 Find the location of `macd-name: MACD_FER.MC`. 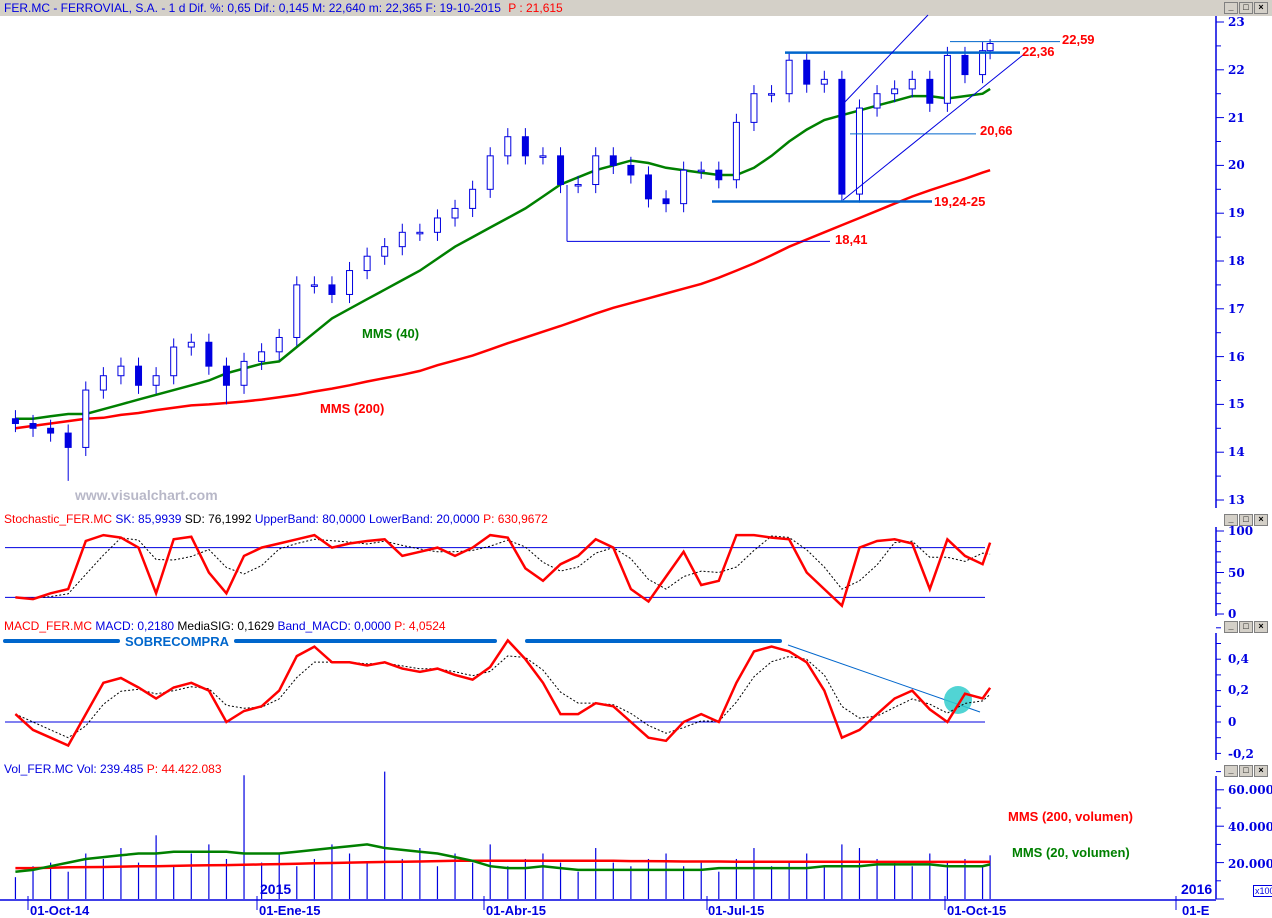

macd-name: MACD_FER.MC is located at coordinates (48, 626).